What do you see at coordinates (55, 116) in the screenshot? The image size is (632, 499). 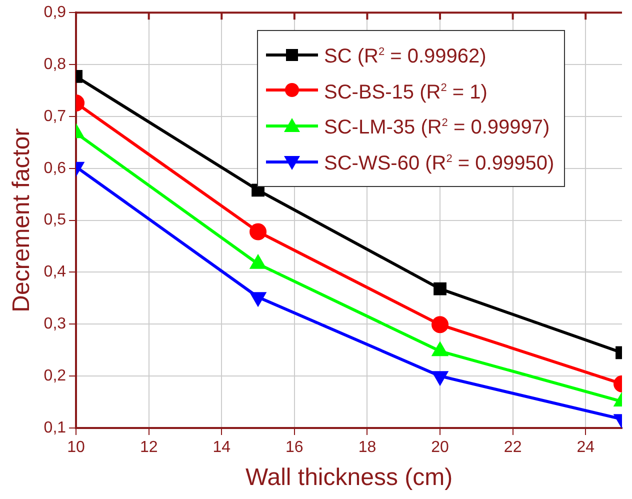 I see `y-tick-label: 0,7` at bounding box center [55, 116].